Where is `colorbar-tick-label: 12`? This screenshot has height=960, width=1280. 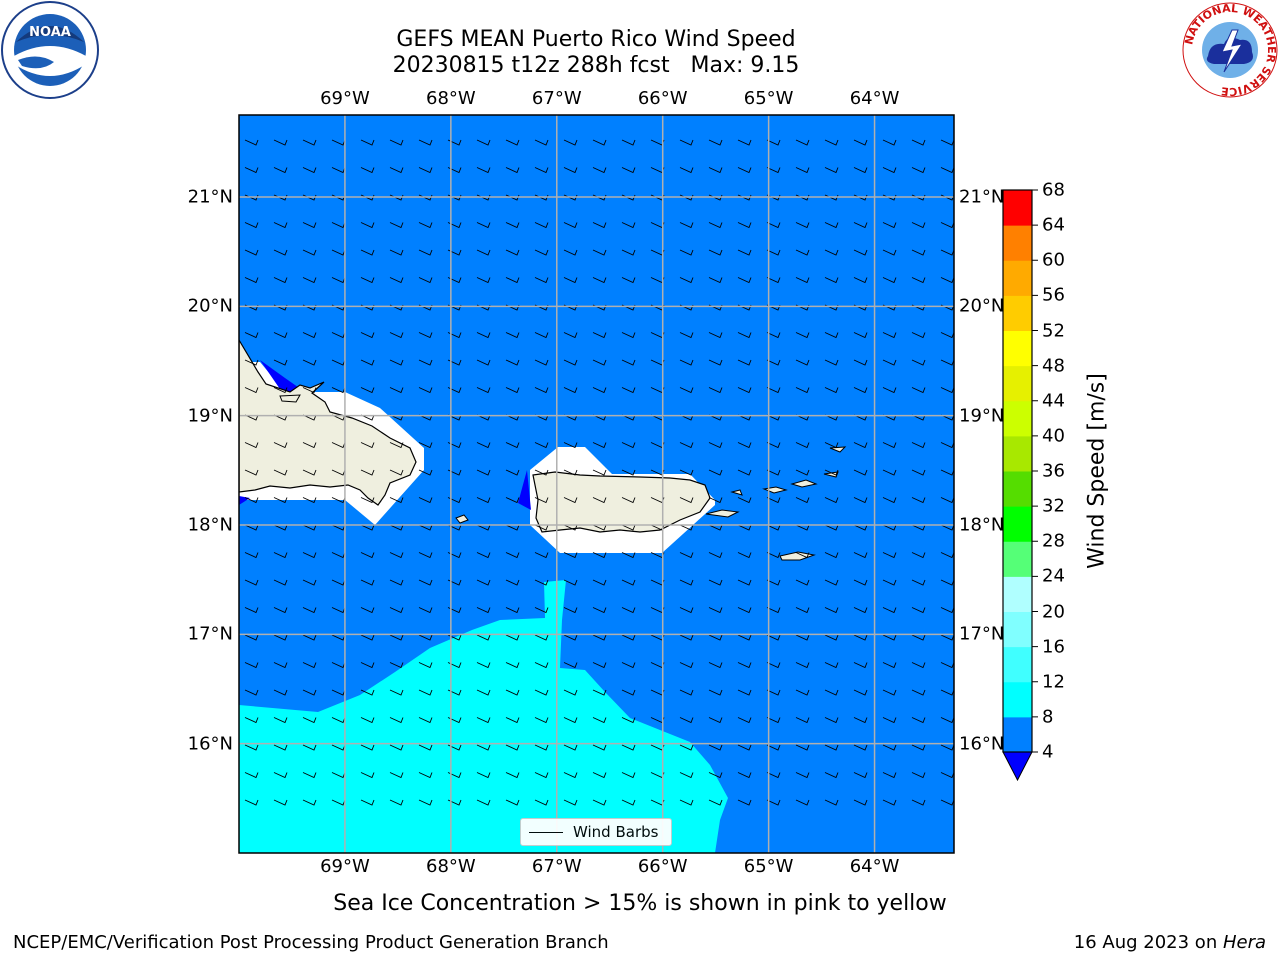
colorbar-tick-label: 12 is located at coordinates (1053, 682).